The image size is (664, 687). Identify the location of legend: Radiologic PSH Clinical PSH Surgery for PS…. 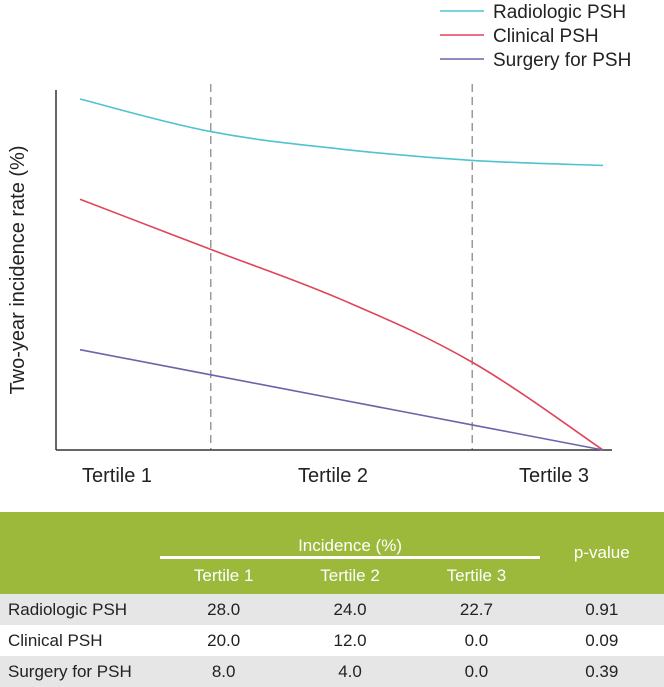
(535, 36).